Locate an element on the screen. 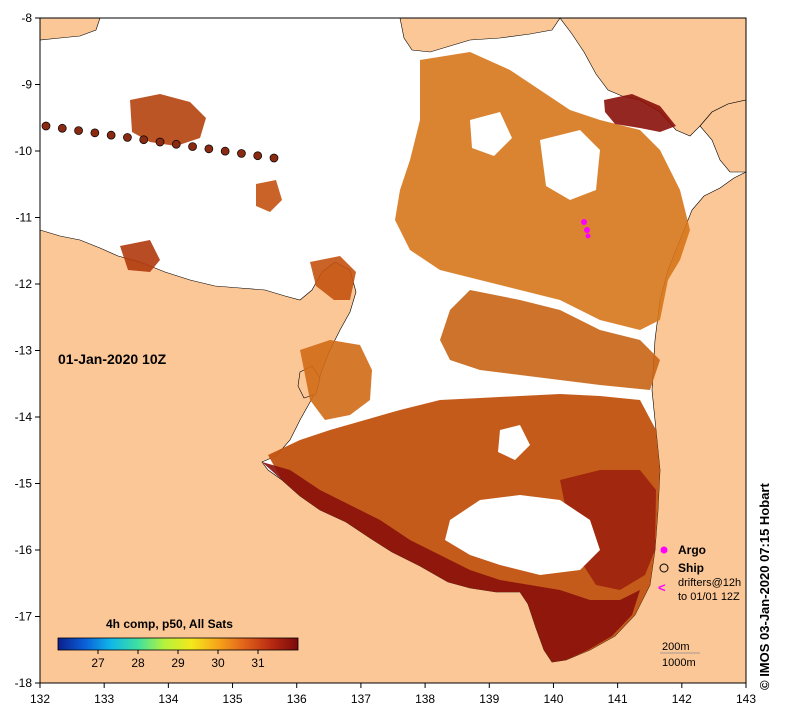 Image resolution: width=791 pixels, height=716 pixels. x-tick-label: 141 is located at coordinates (618, 699).